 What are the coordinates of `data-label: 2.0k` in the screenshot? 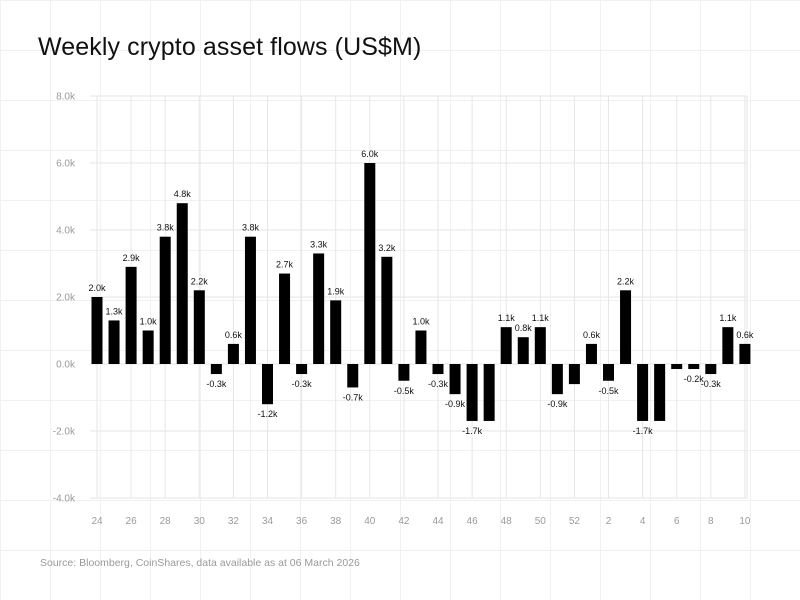 It's located at (97, 288).